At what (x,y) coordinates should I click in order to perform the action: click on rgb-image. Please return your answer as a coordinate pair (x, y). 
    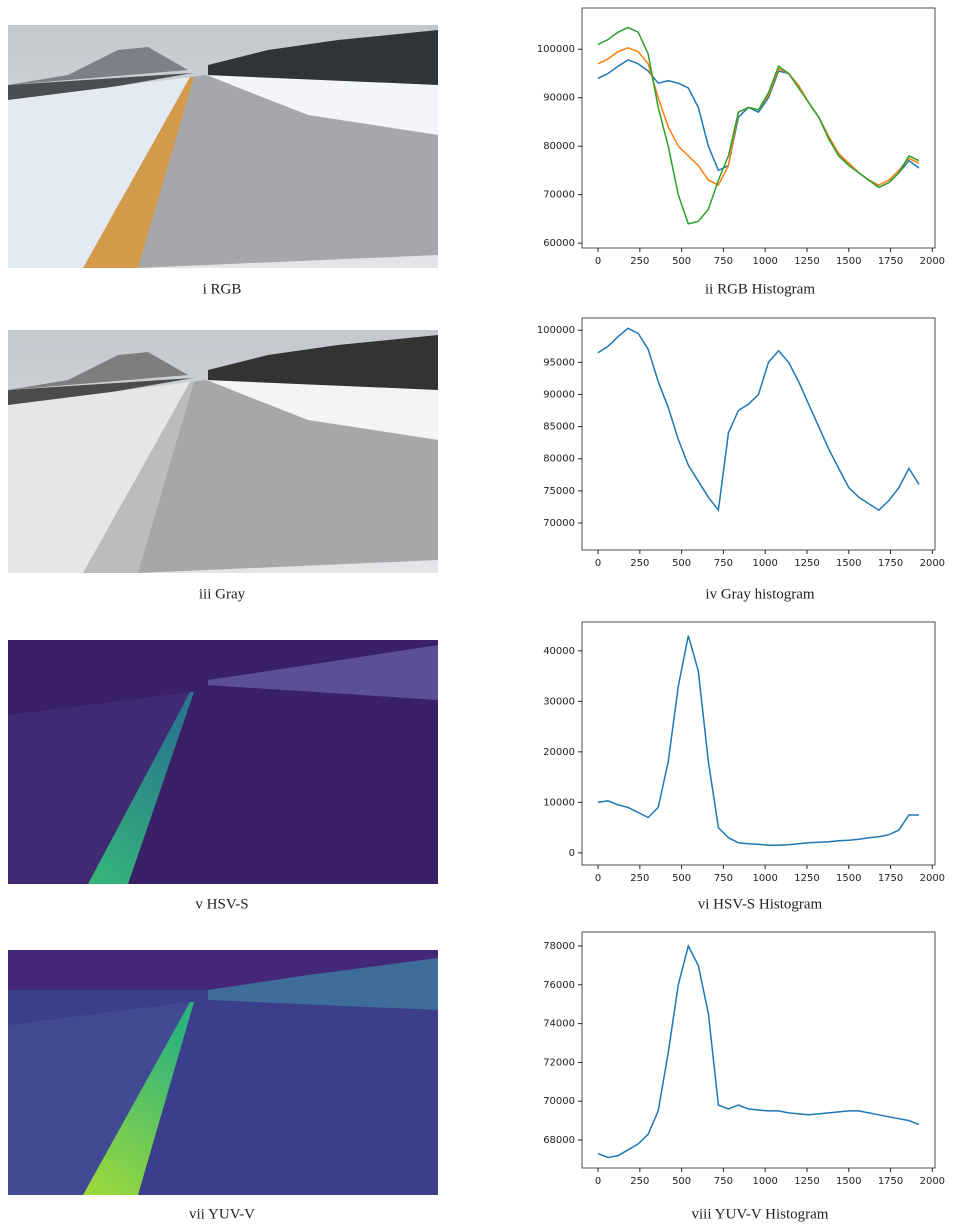
    Looking at the image, I should click on (223, 146).